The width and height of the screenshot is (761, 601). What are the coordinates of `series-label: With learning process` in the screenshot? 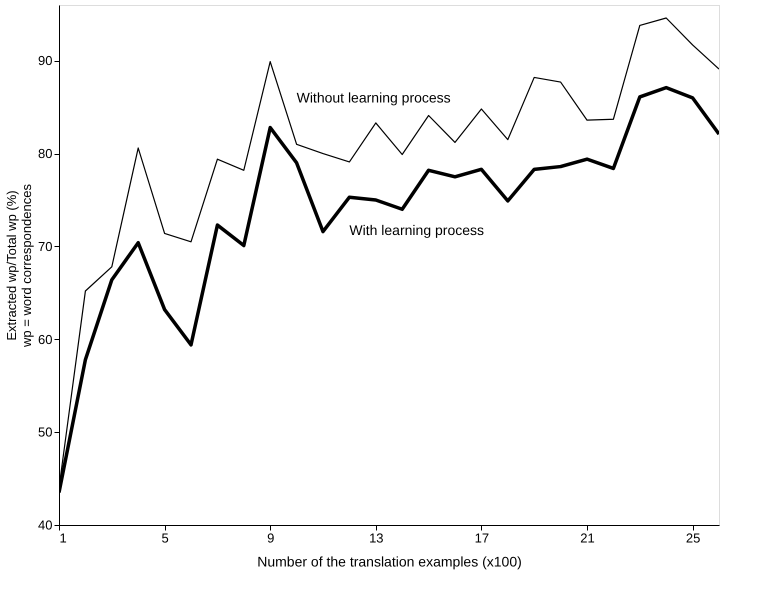 It's located at (416, 230).